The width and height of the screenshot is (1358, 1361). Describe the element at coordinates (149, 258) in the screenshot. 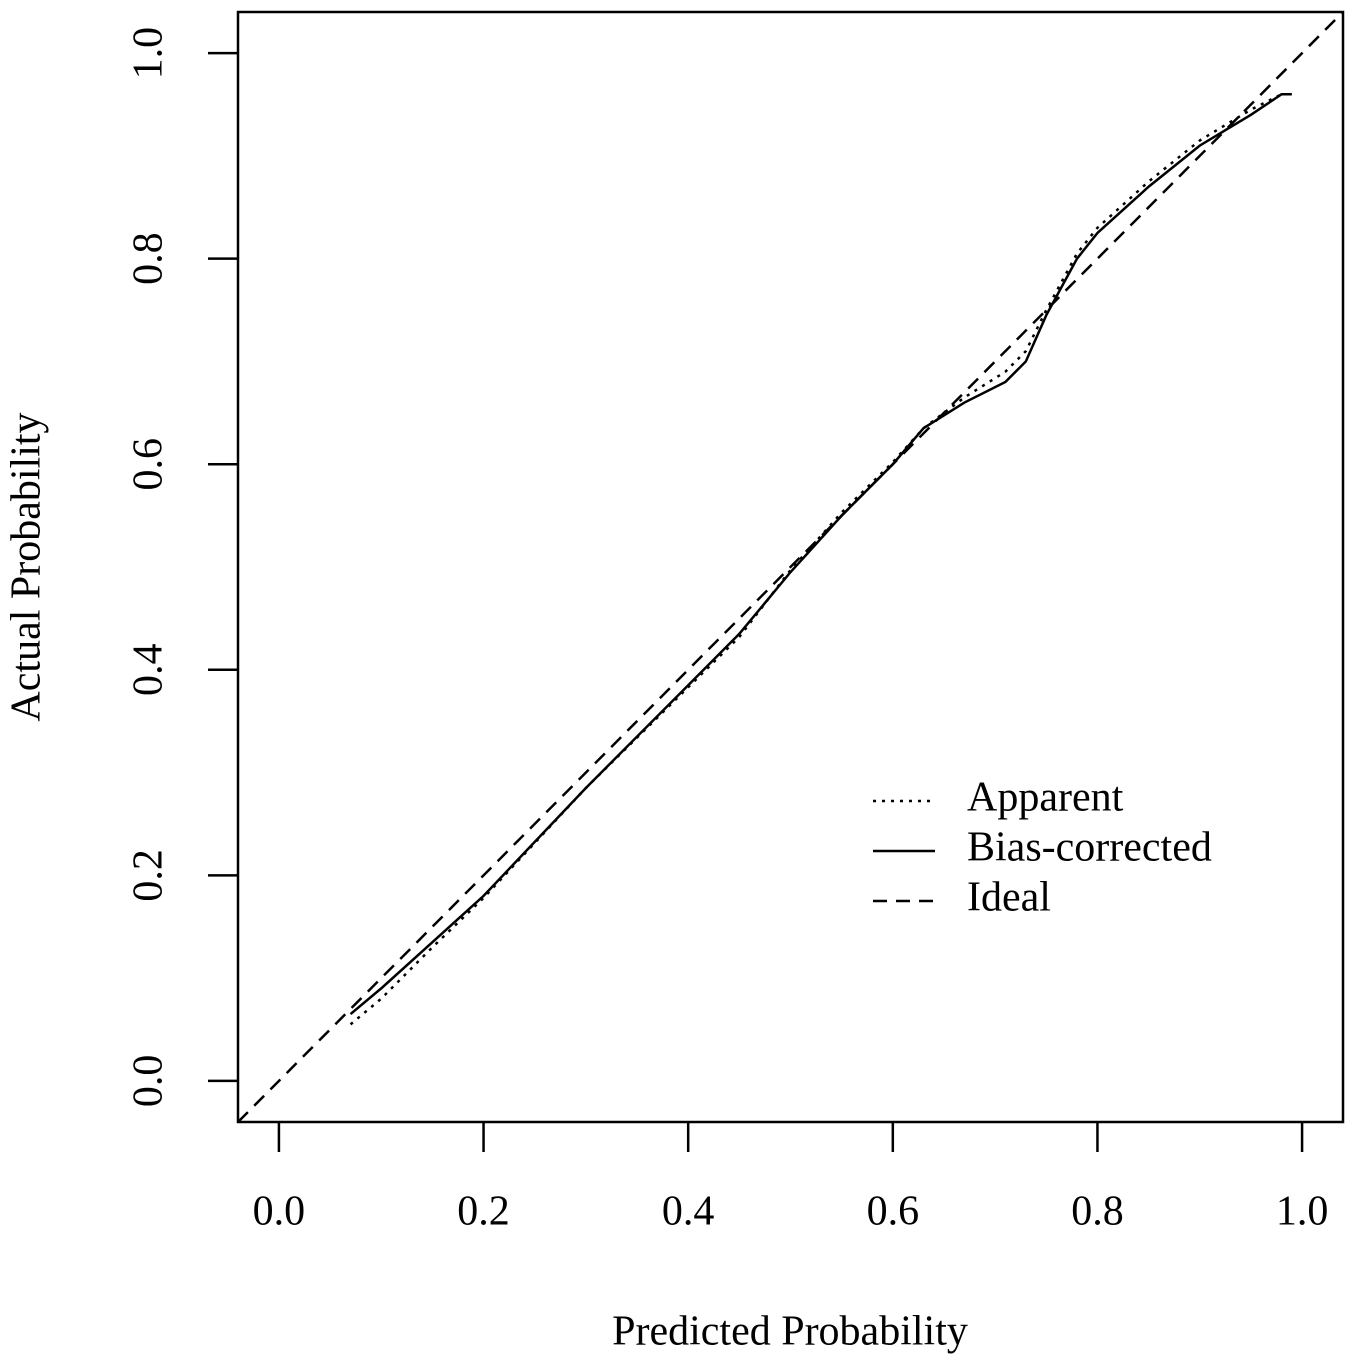

I see `y-tick-label: 0.8` at that location.